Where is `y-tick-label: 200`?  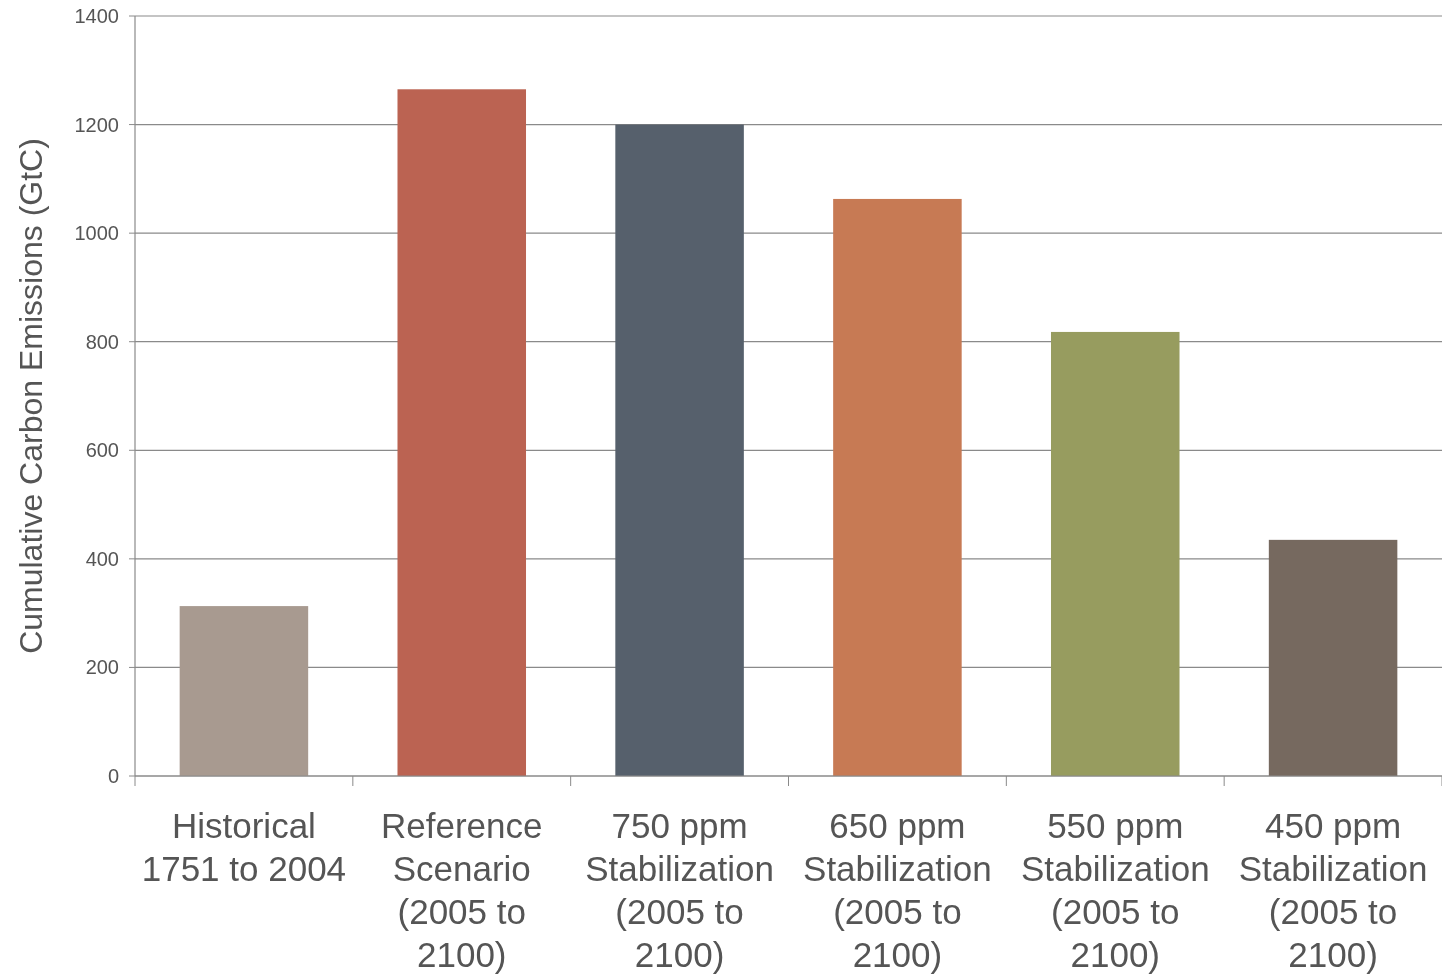
y-tick-label: 200 is located at coordinates (102, 667).